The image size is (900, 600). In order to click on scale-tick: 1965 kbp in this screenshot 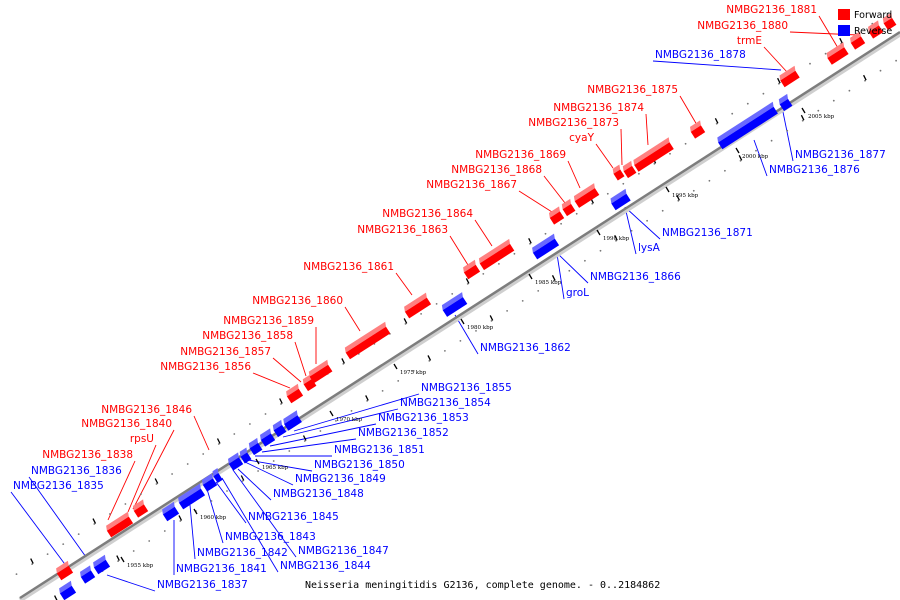, I will do `click(272, 464)`.